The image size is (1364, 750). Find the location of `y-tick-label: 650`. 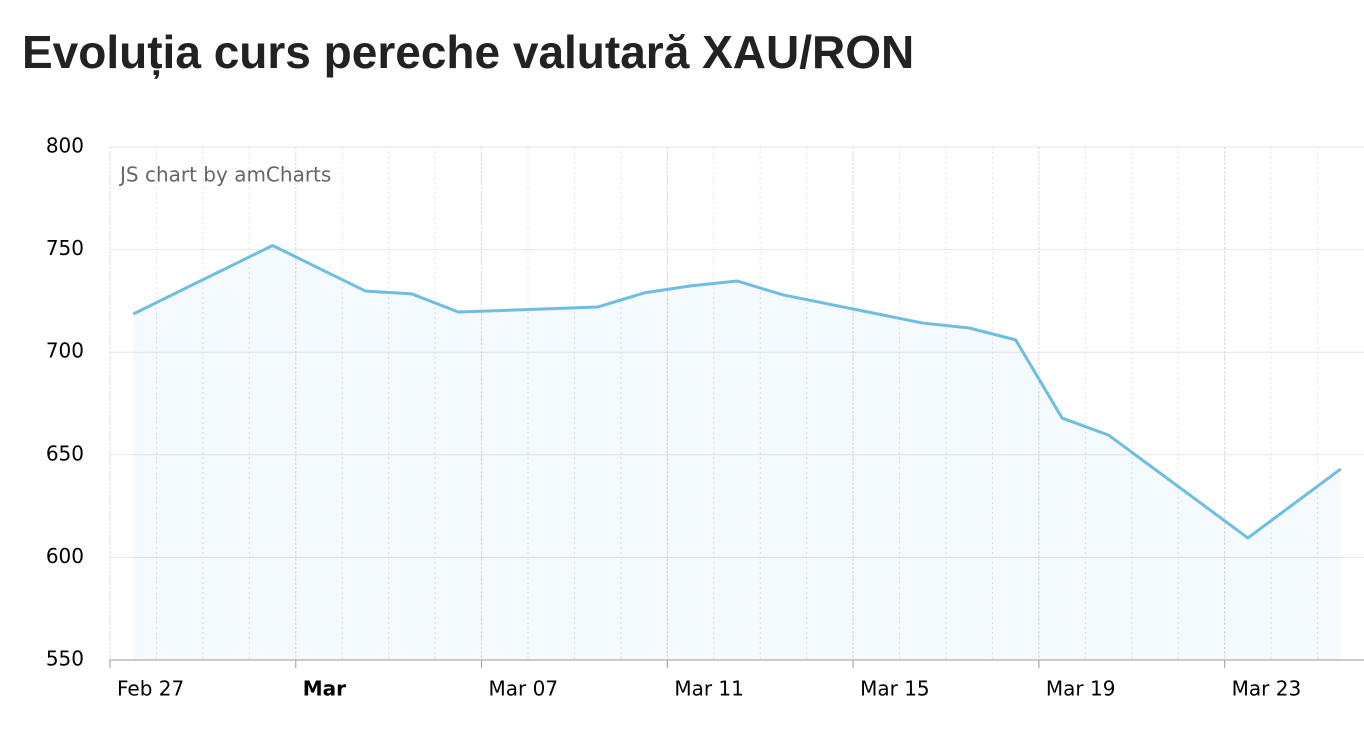

y-tick-label: 650 is located at coordinates (65, 453).